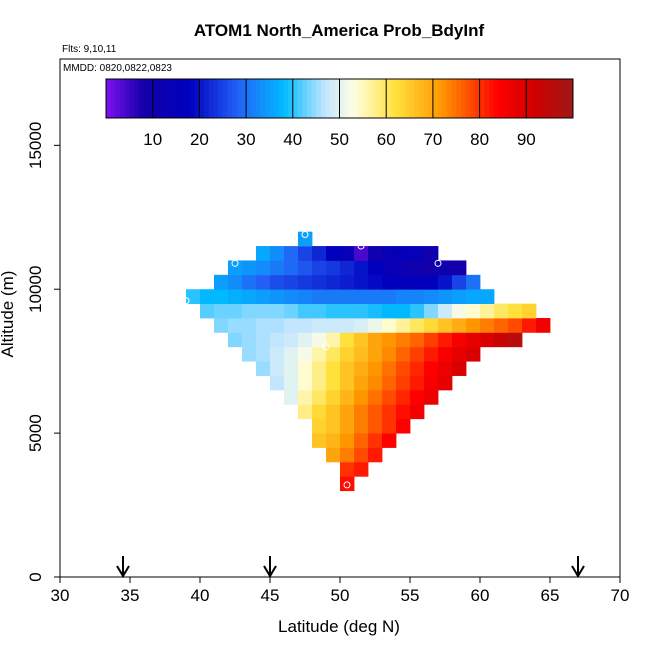 The width and height of the screenshot is (650, 655). Describe the element at coordinates (89, 49) in the screenshot. I see `flights-annotation: Flts: 9,10,11` at that location.